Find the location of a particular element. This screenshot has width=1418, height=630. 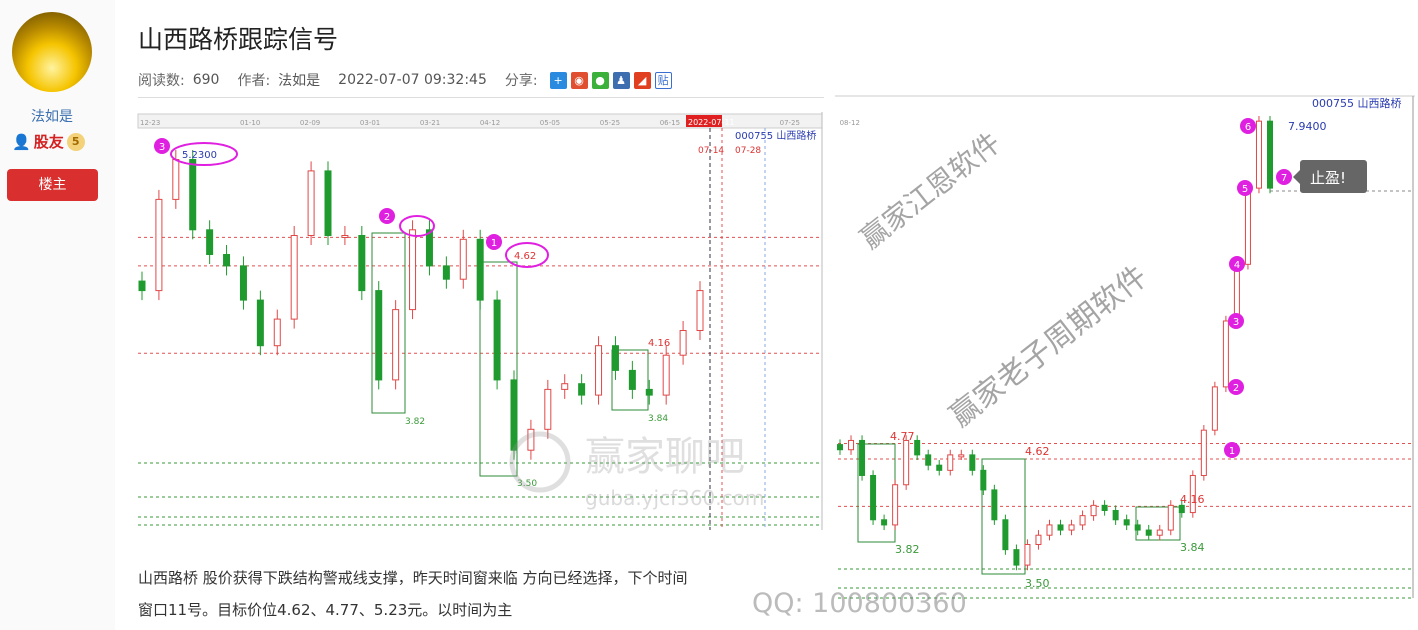

user-sidebar: 法如是 👤 股友 5 楼主 is located at coordinates (57, 315).